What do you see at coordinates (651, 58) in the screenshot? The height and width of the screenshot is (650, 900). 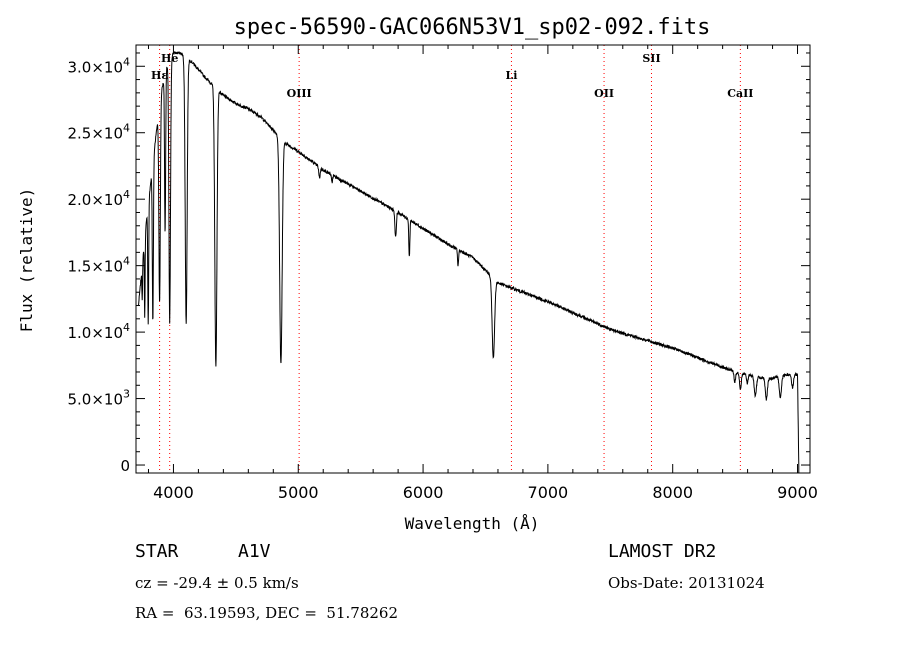 I see `line-marker-label: SII` at bounding box center [651, 58].